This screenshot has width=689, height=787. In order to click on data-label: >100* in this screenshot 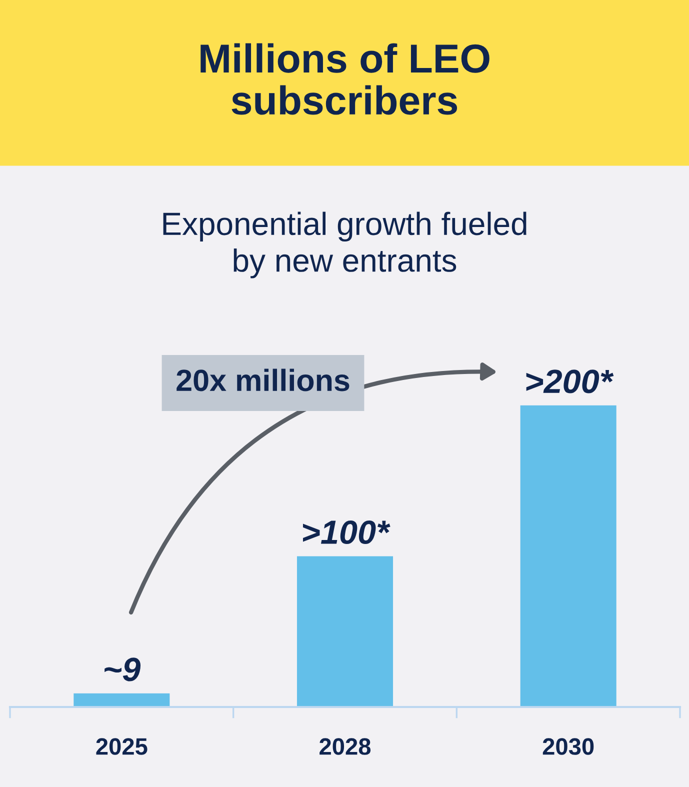, I will do `click(346, 532)`.